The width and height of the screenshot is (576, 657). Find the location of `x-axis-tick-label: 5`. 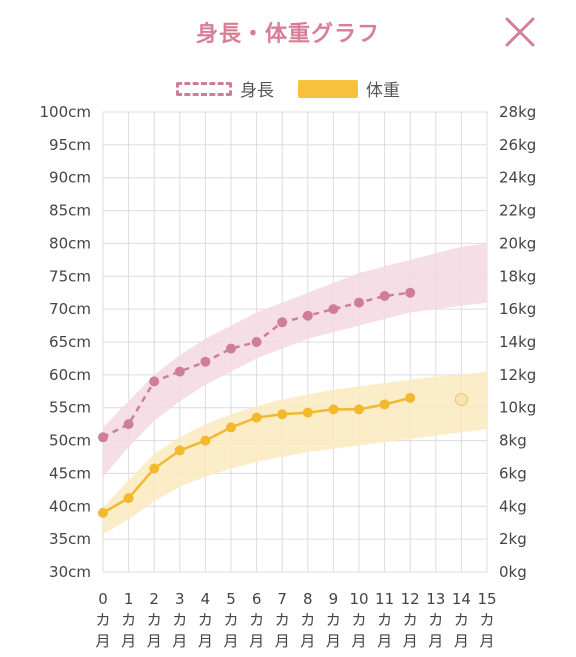

x-axis-tick-label: 5 is located at coordinates (231, 599).